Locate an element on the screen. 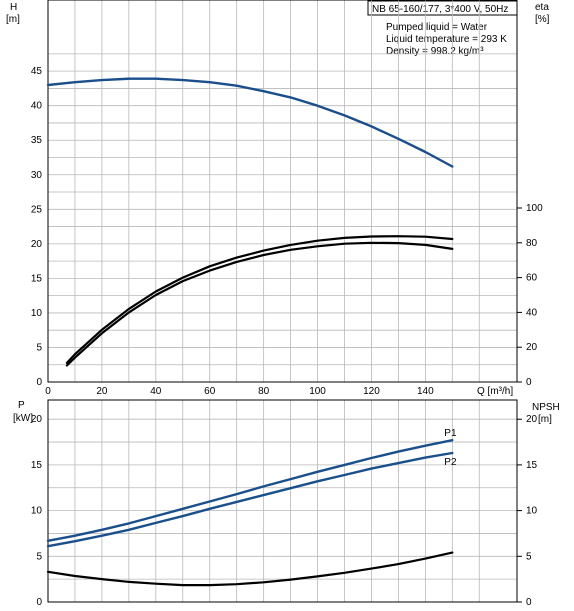  left-tick-1-0: 0 is located at coordinates (39, 602).